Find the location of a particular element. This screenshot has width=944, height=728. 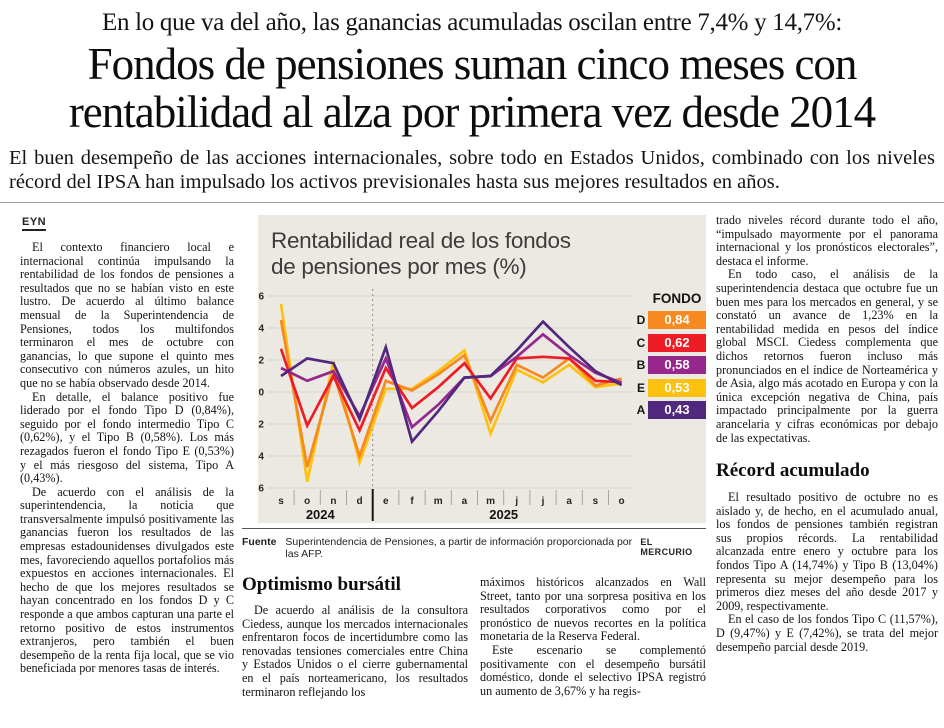

x-axis-year-label: 2025 is located at coordinates (503, 514).